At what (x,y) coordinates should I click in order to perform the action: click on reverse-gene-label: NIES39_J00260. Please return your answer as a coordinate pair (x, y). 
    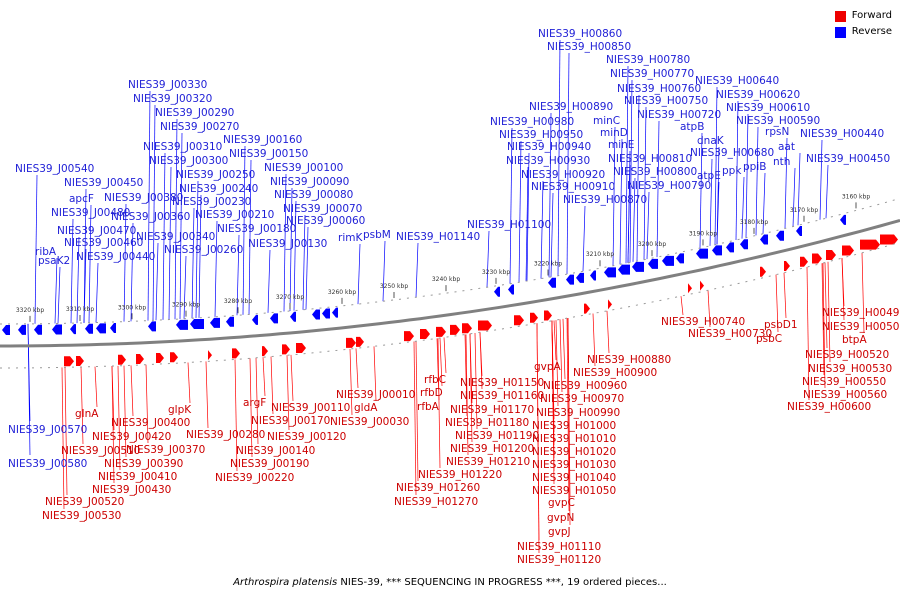
    Looking at the image, I should click on (203, 250).